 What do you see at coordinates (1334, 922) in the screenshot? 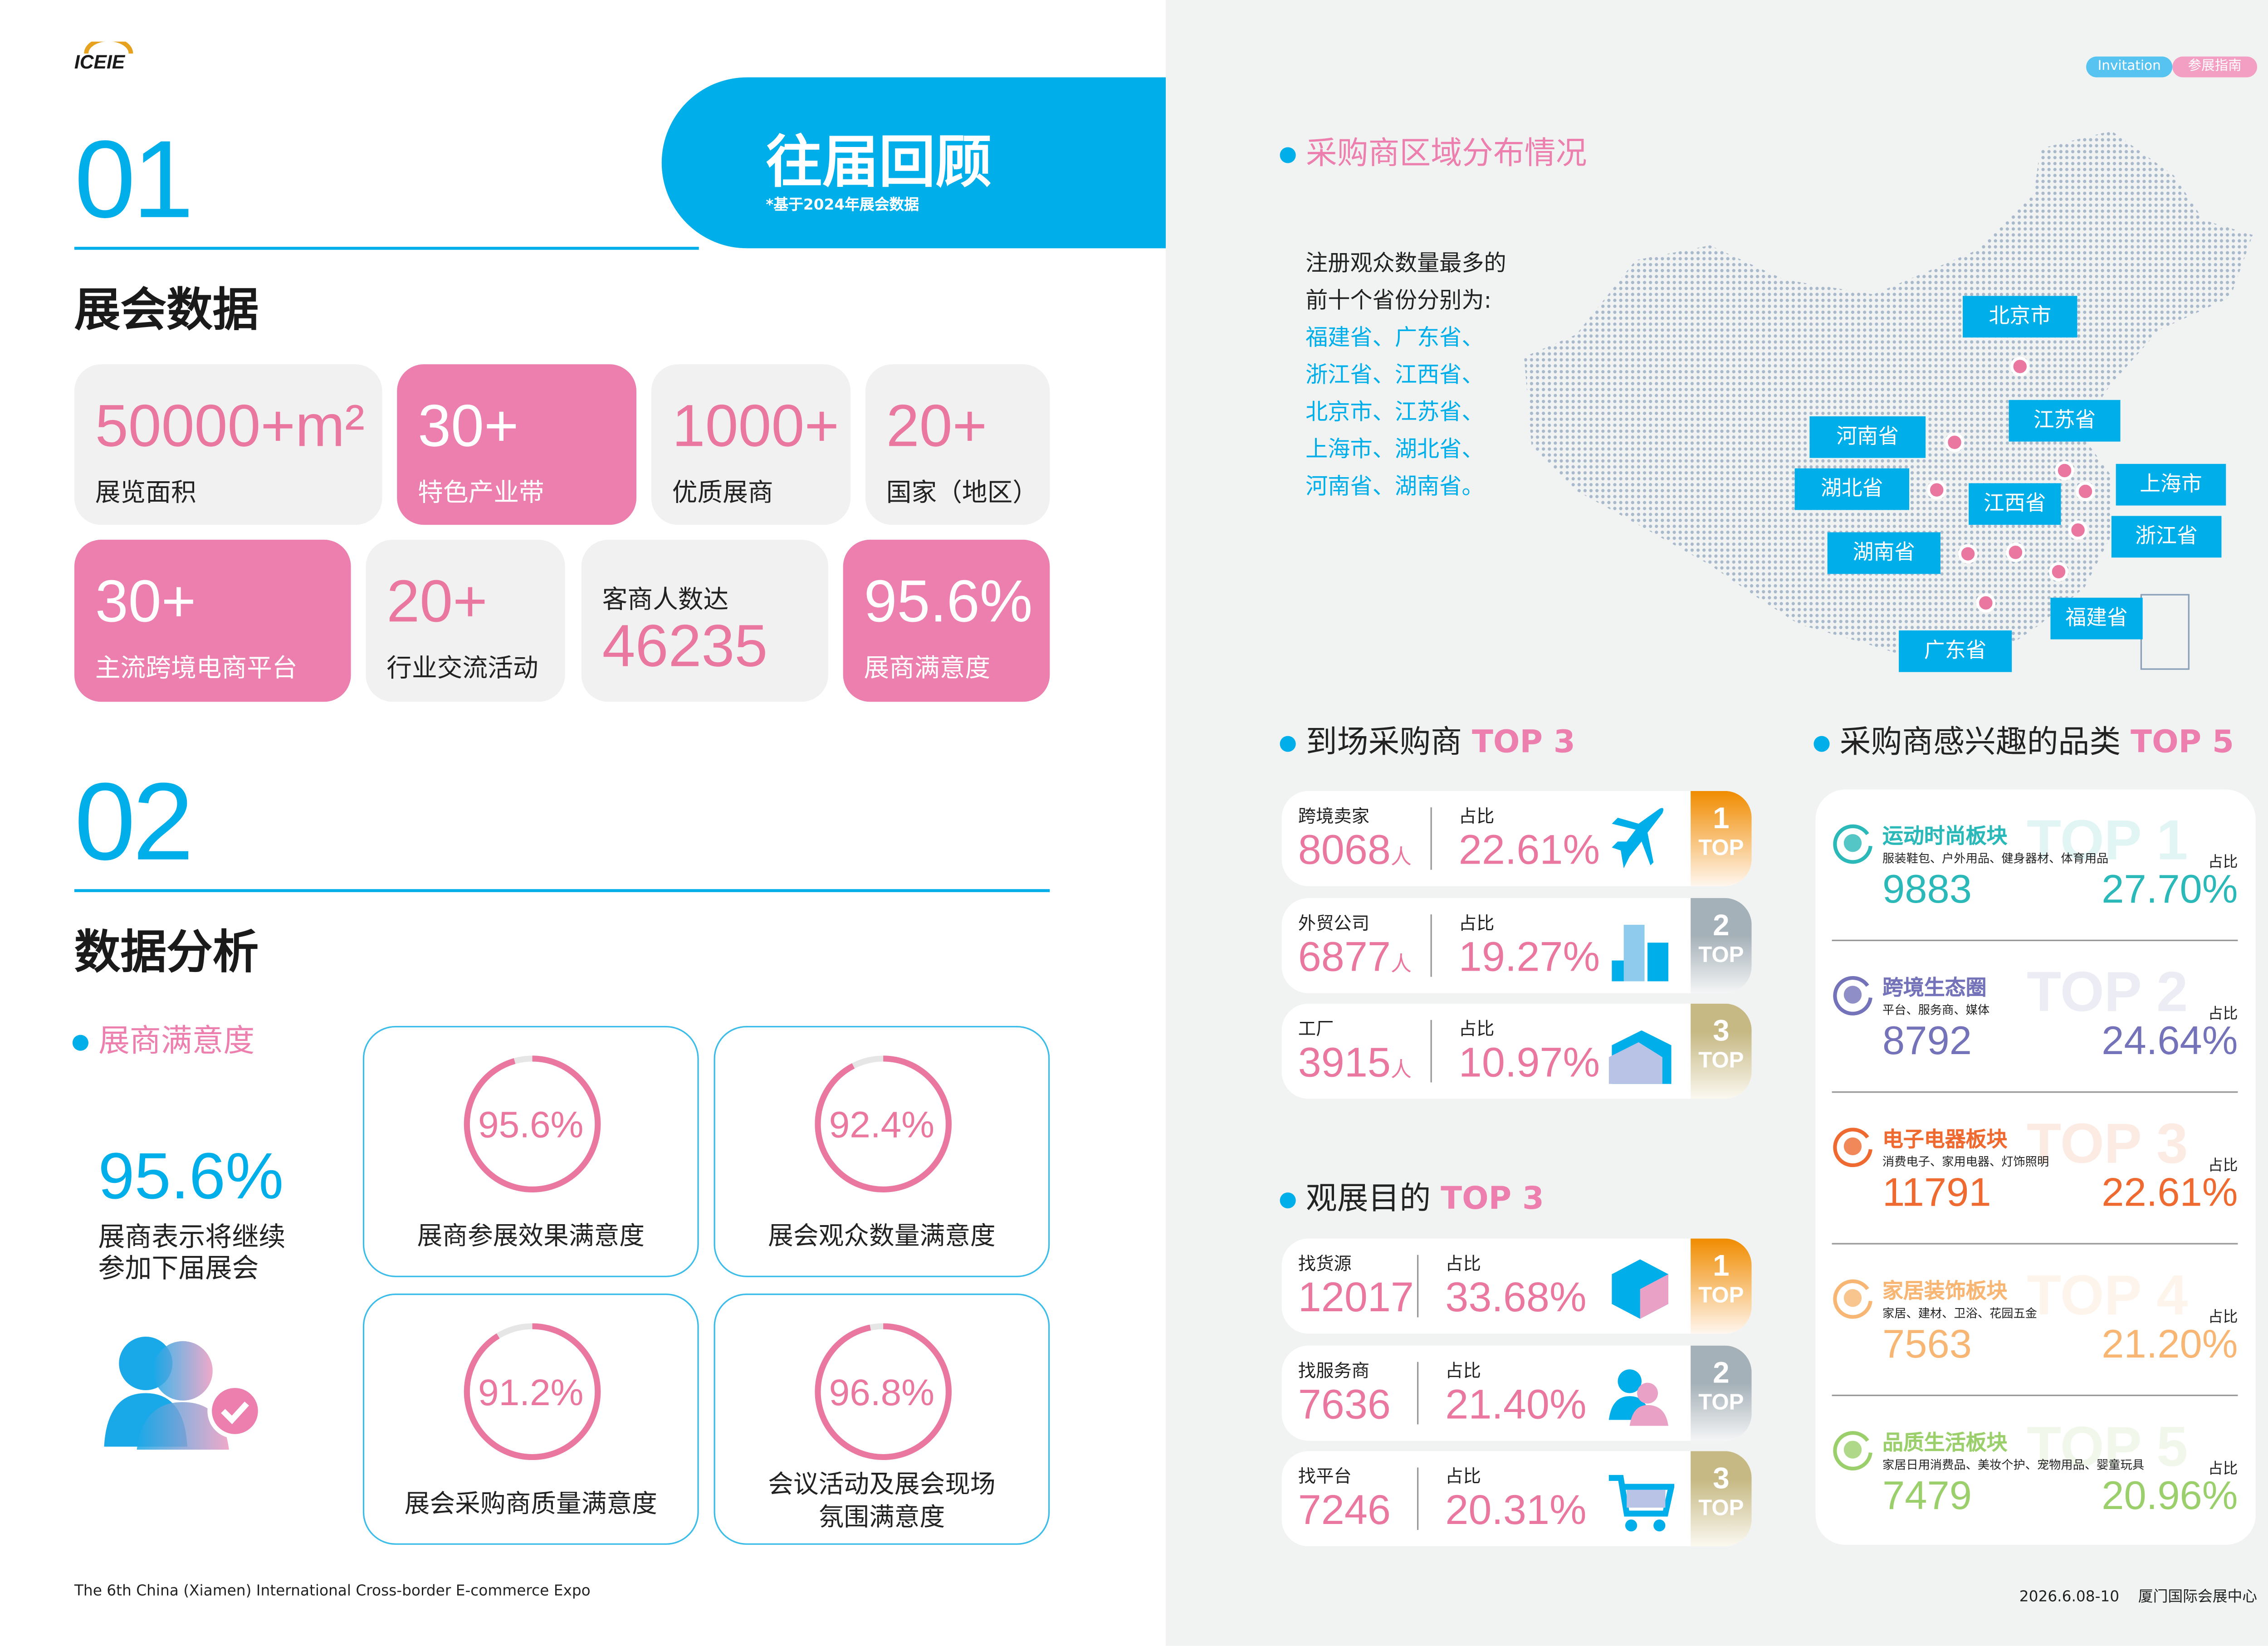
I see `type-label: 外贸公司` at bounding box center [1334, 922].